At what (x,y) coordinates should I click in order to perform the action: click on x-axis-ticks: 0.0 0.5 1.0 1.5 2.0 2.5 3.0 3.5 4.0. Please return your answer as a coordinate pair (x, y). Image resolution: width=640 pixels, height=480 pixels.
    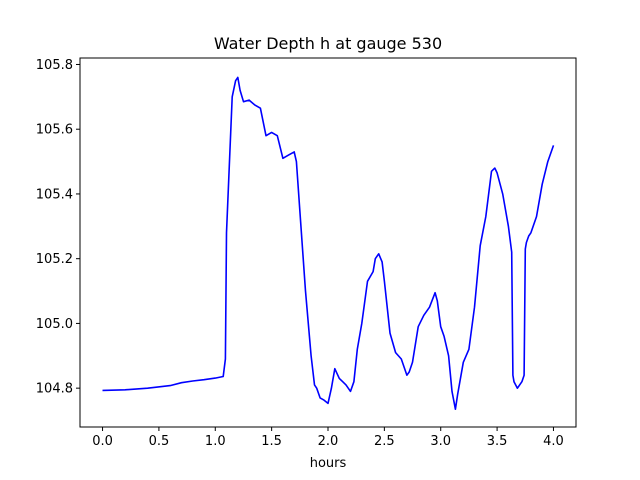
    Looking at the image, I should click on (328, 438).